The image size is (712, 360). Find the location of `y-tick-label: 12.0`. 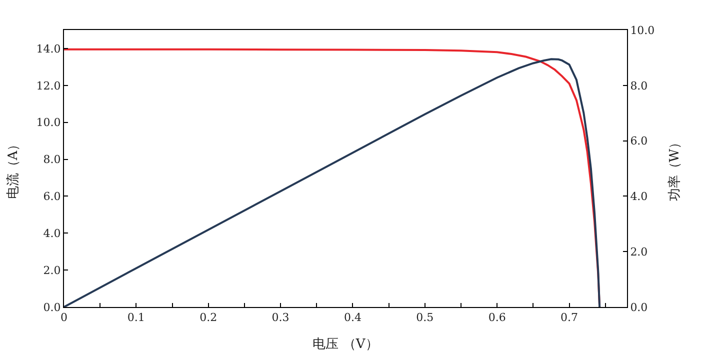

y-tick-label: 12.0 is located at coordinates (48, 85).